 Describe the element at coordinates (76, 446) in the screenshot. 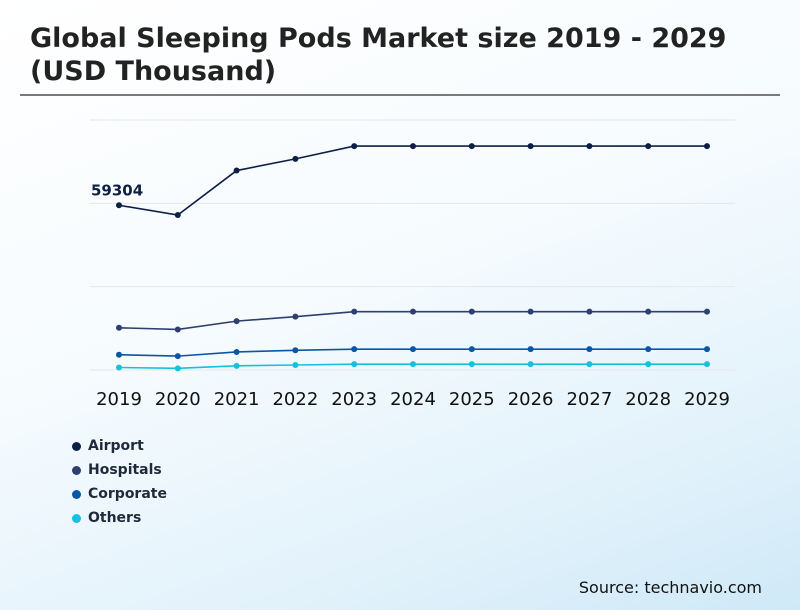

I see `legend-marker-airport` at that location.